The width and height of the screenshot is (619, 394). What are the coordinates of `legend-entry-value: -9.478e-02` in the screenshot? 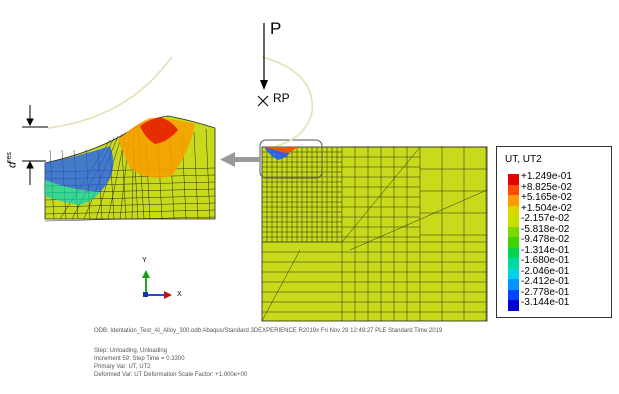 It's located at (545, 239).